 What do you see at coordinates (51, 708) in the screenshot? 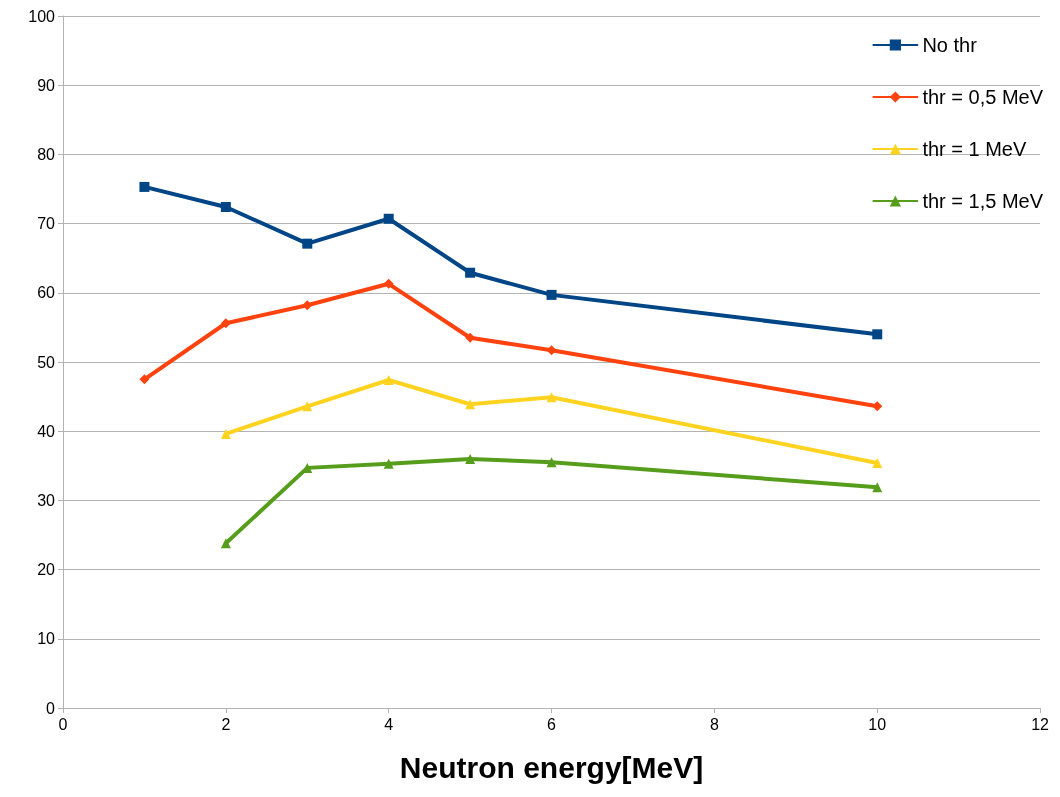
I see `y-tick-label: 0` at bounding box center [51, 708].